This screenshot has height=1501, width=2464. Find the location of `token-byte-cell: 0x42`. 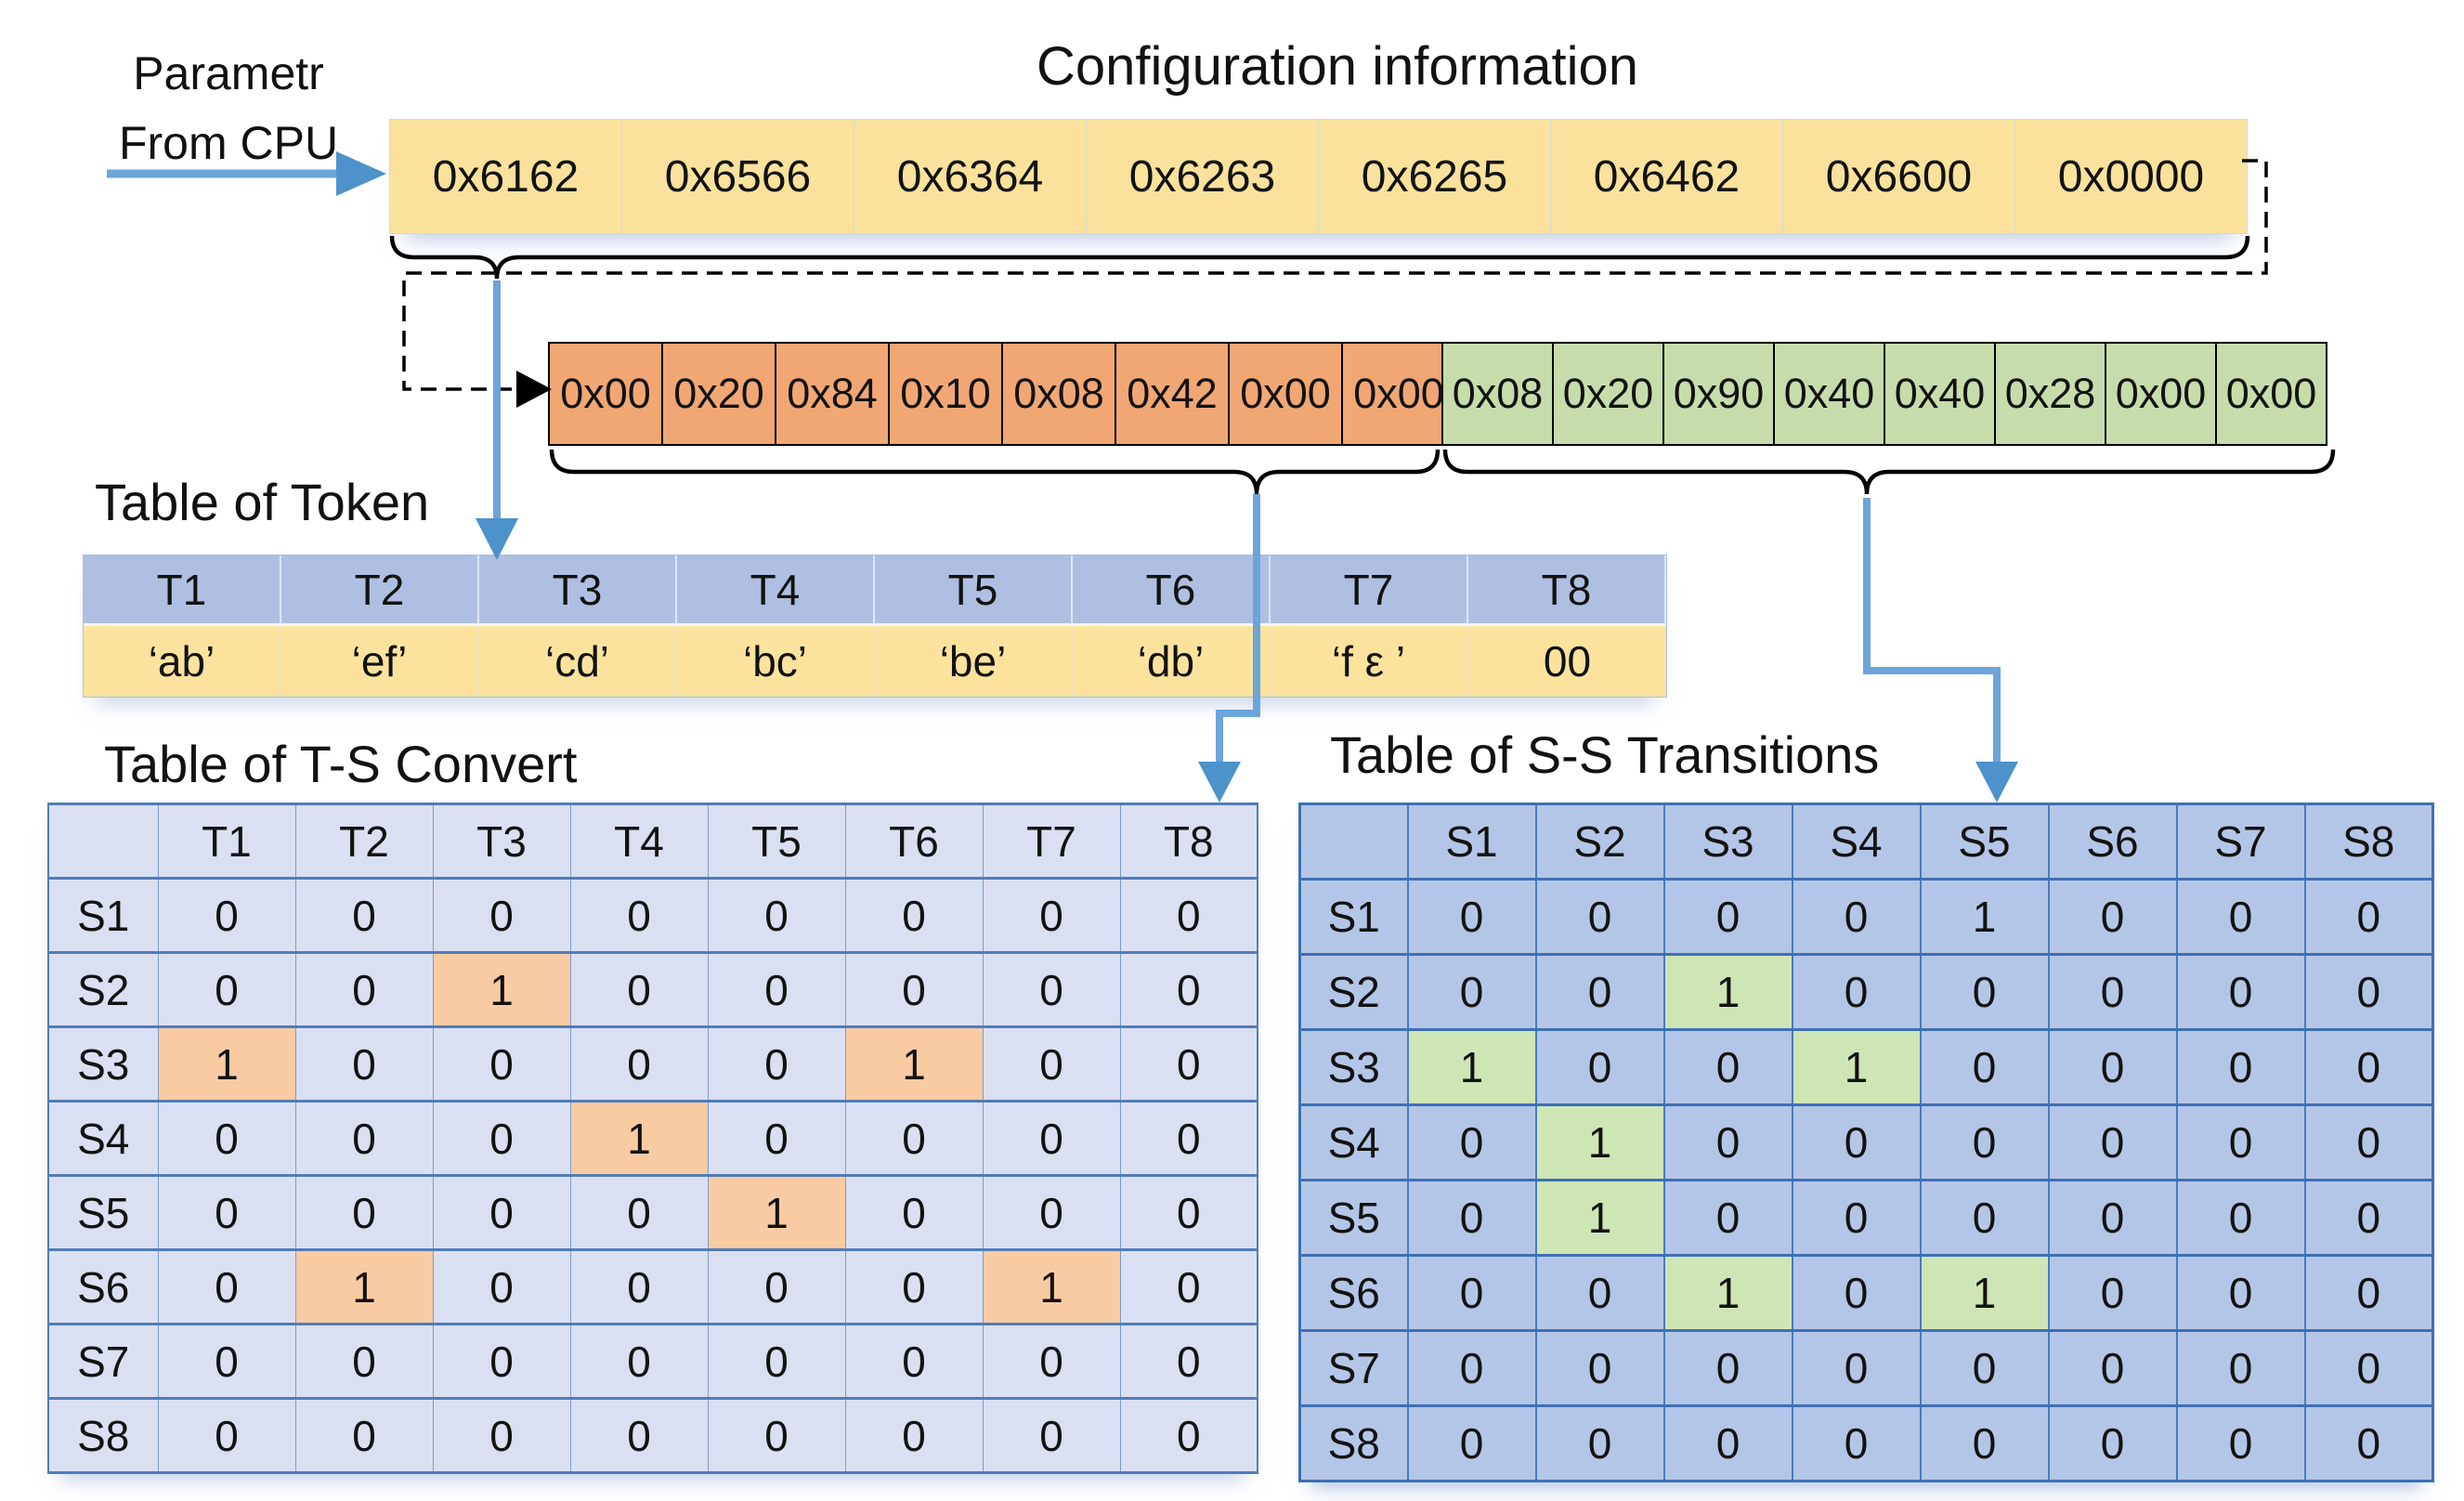

token-byte-cell: 0x42 is located at coordinates (1172, 394).